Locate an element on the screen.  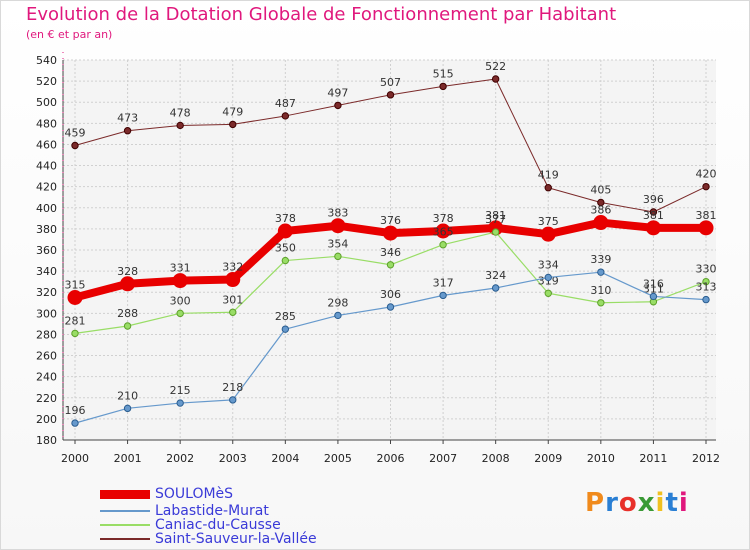
x-tick-label: 2012 is located at coordinates (706, 458).